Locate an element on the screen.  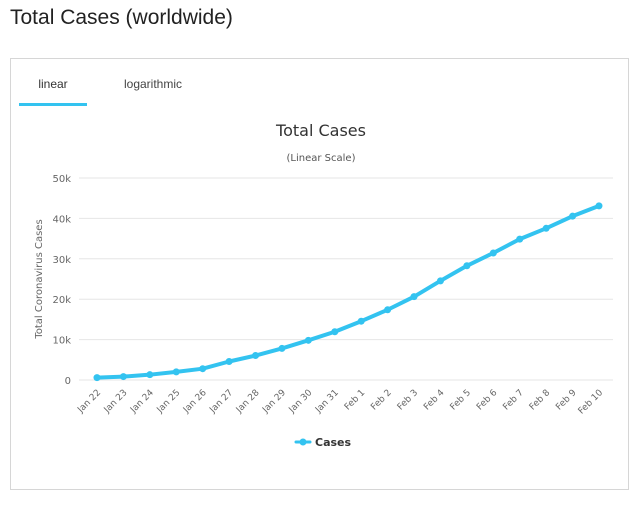
x-tick-label: Jan 26 is located at coordinates (195, 402).